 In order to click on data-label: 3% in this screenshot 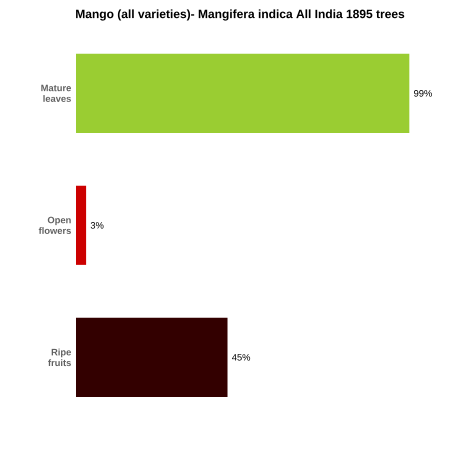, I will do `click(97, 225)`.